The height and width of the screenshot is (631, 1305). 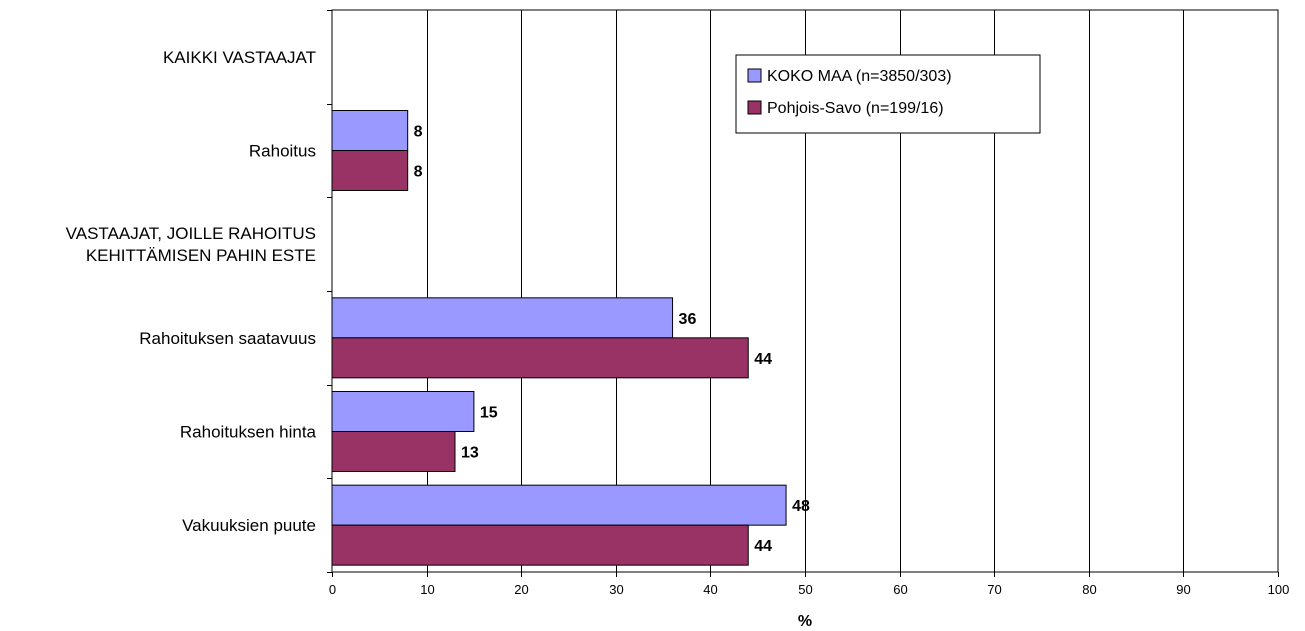 What do you see at coordinates (201, 255) in the screenshot?
I see `category-label: KEHITTÄMISEN PAHIN ESTE` at bounding box center [201, 255].